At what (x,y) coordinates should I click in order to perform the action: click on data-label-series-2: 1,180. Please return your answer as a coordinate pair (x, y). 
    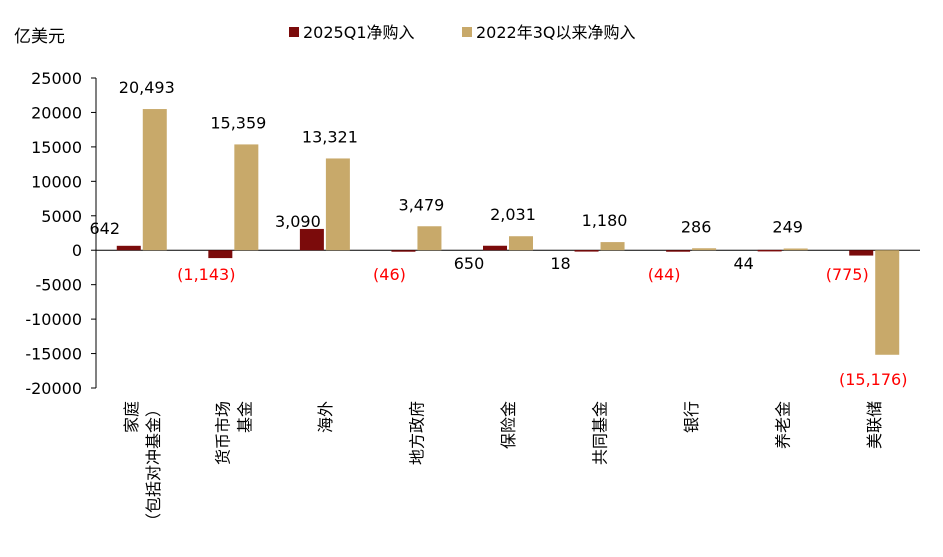
    Looking at the image, I should click on (605, 220).